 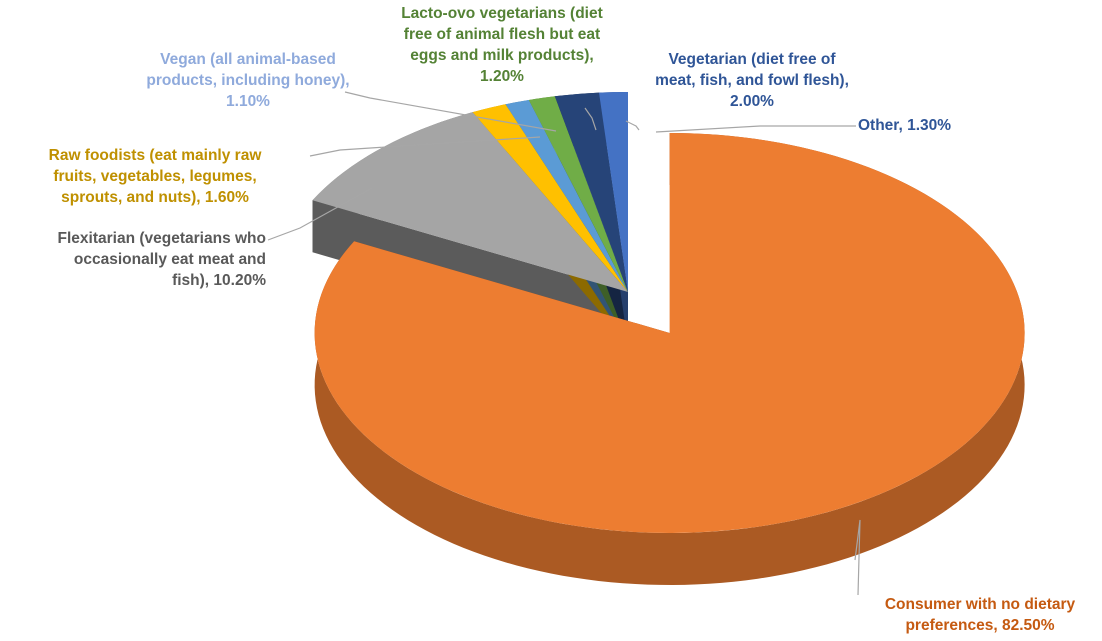 I want to click on slice-6-top, so click(x=613, y=192).